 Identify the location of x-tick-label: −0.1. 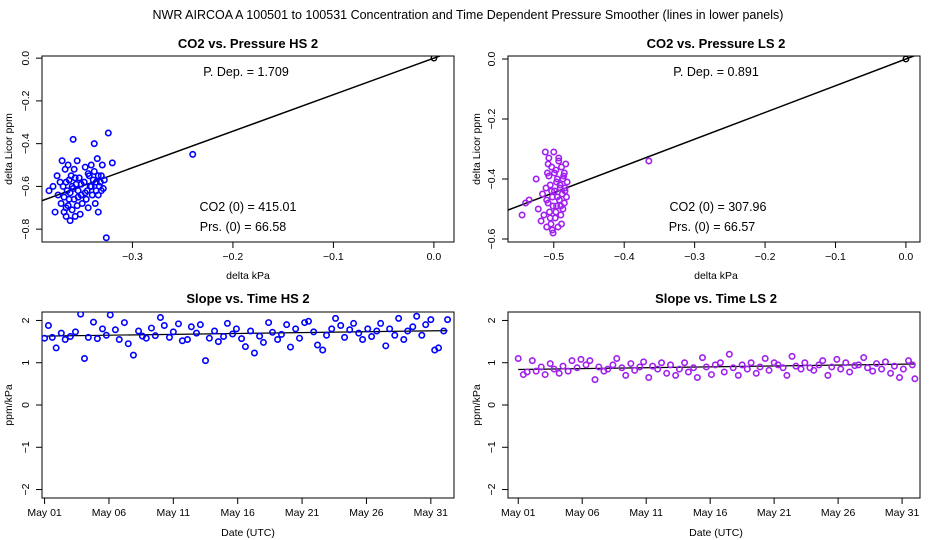
(333, 257).